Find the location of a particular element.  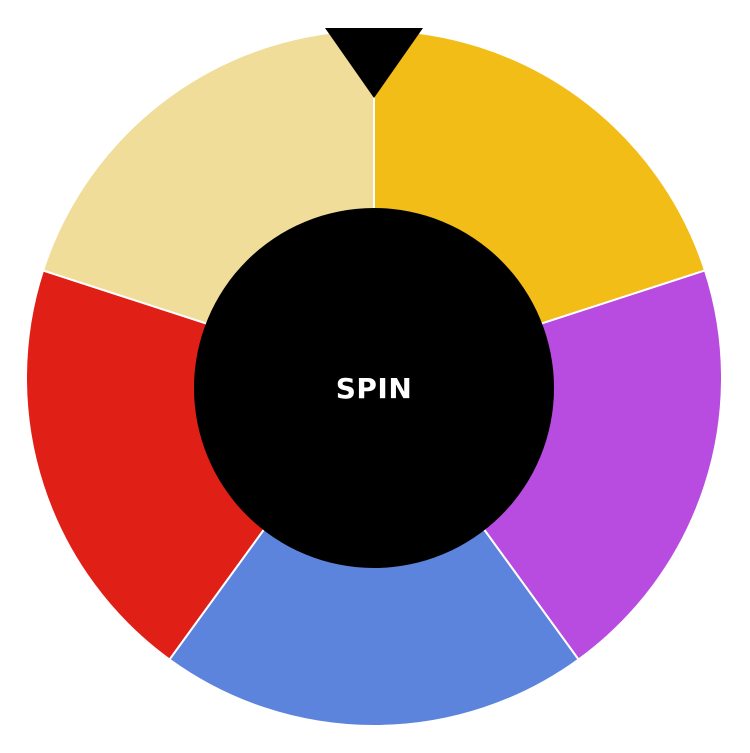

spin-button-label: SPIN is located at coordinates (374, 388).